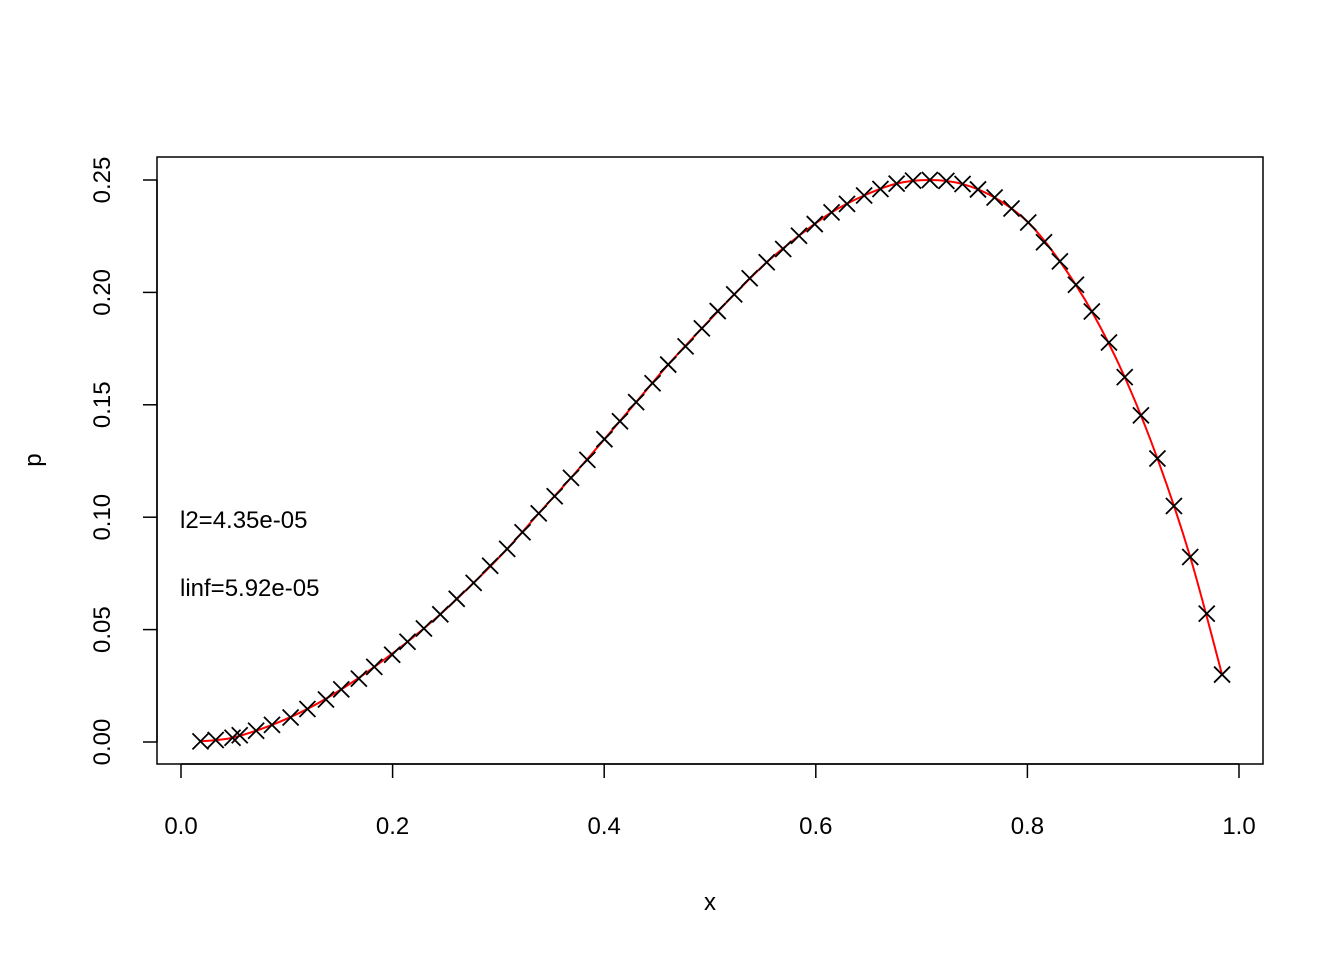 Image resolution: width=1344 pixels, height=960 pixels. Describe the element at coordinates (180, 826) in the screenshot. I see `x-tick-label: 0.0` at that location.